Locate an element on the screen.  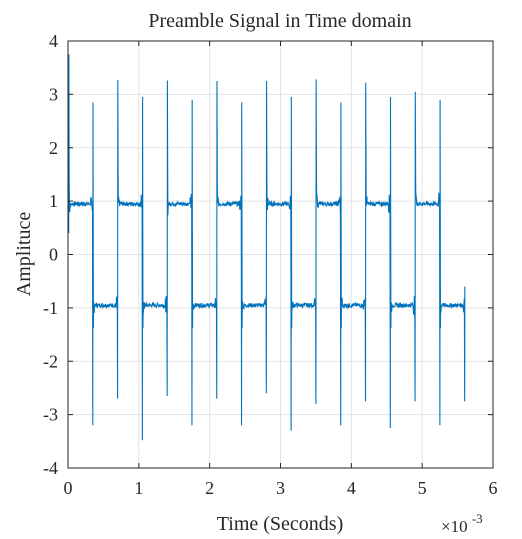
x-exponent-power: -3 is located at coordinates (477, 518).